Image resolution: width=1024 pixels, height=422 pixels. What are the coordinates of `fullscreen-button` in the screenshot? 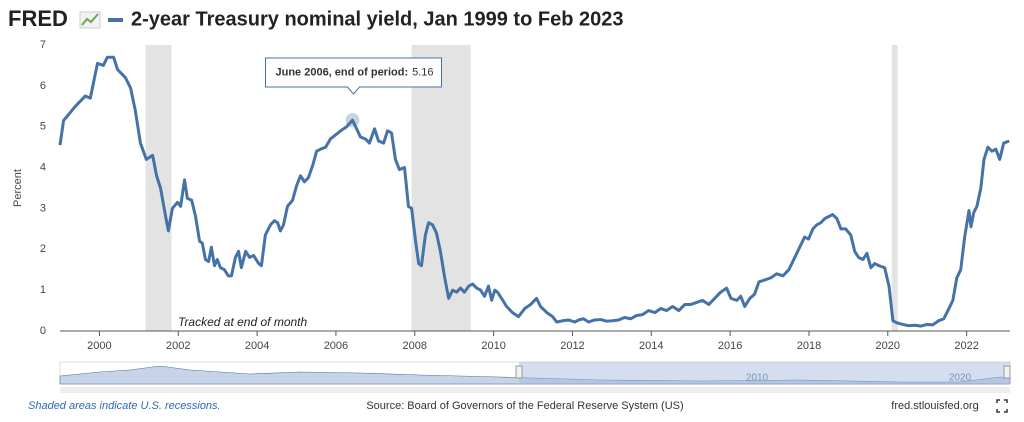 It's located at (1002, 406).